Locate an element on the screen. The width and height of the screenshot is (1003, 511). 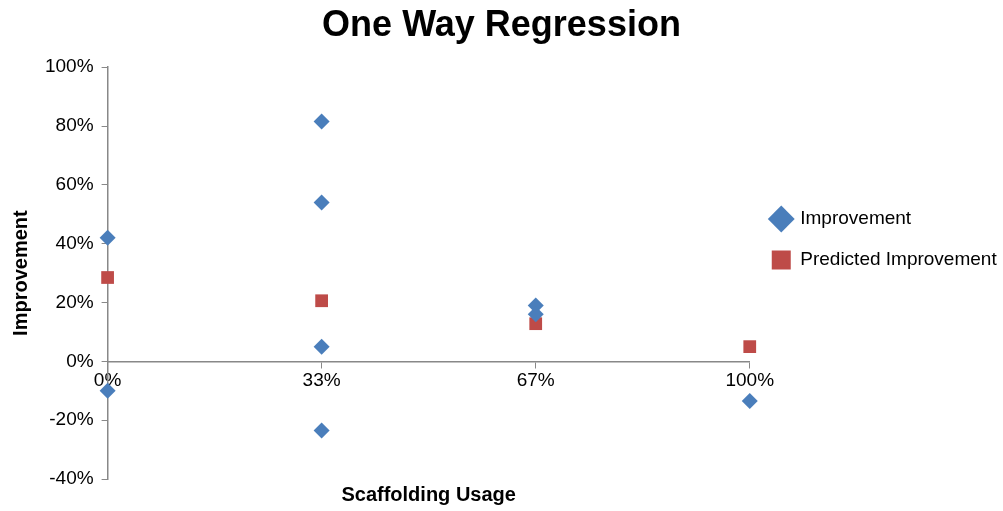
y-tick-label: 20% is located at coordinates (74, 301).